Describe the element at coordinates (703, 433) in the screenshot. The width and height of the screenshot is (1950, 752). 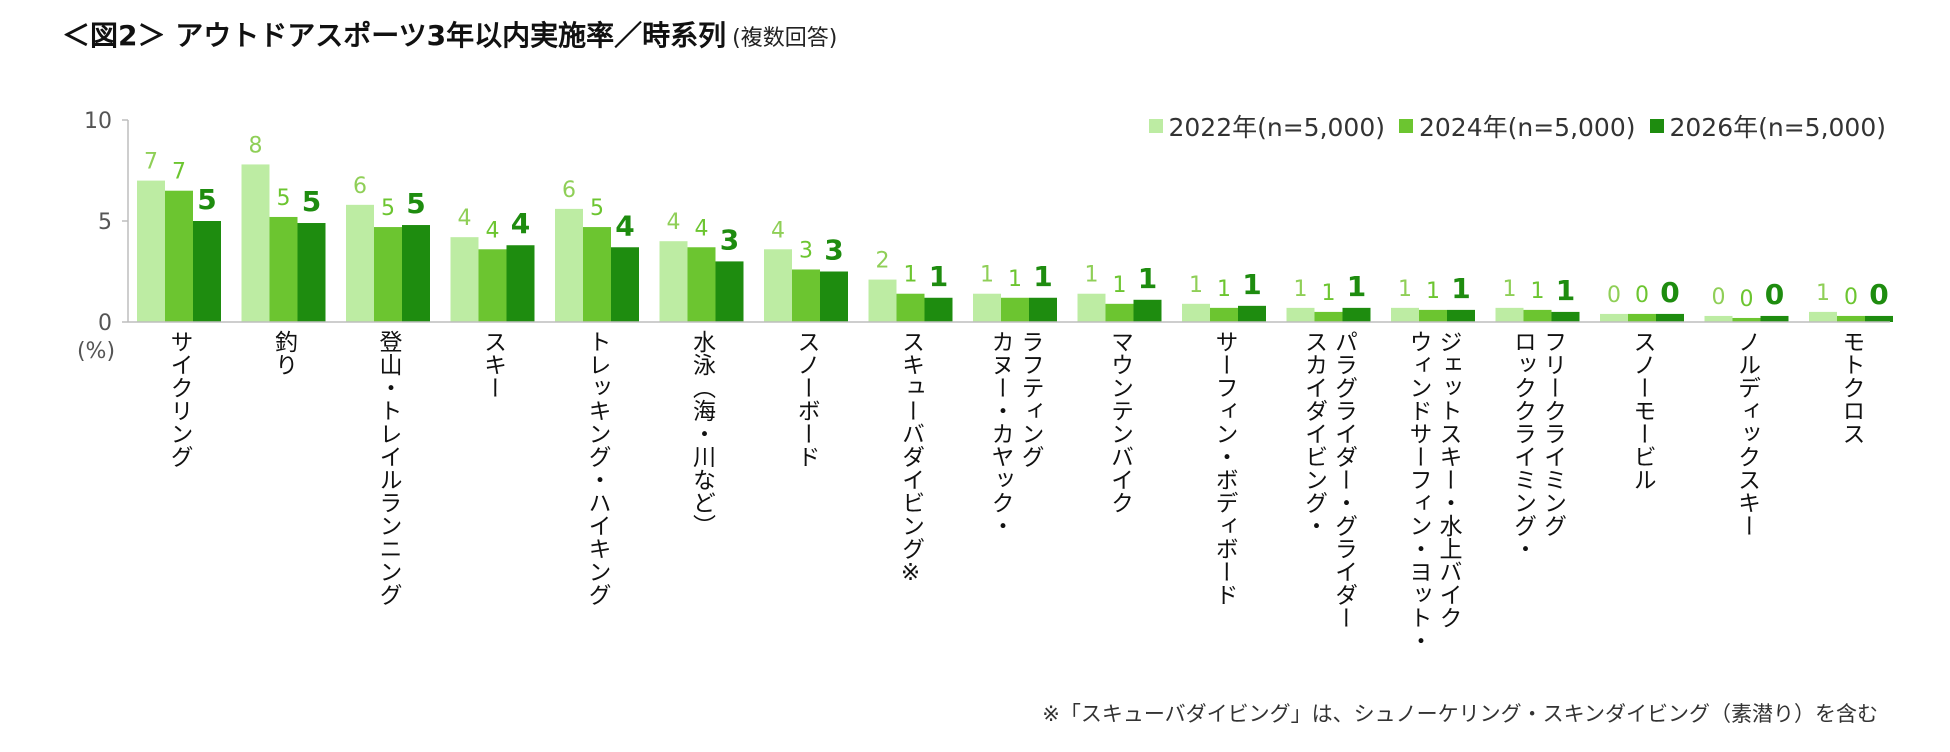
I see `x-category-label: 水泳（海・川など）` at that location.